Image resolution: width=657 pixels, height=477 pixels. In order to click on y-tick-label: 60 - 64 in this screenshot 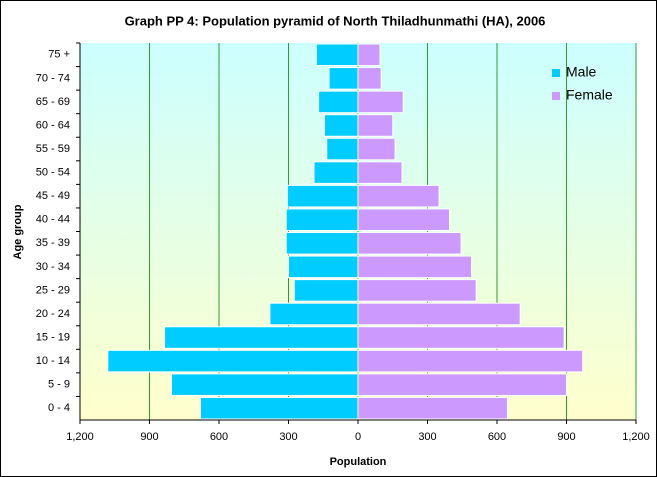, I will do `click(53, 125)`.